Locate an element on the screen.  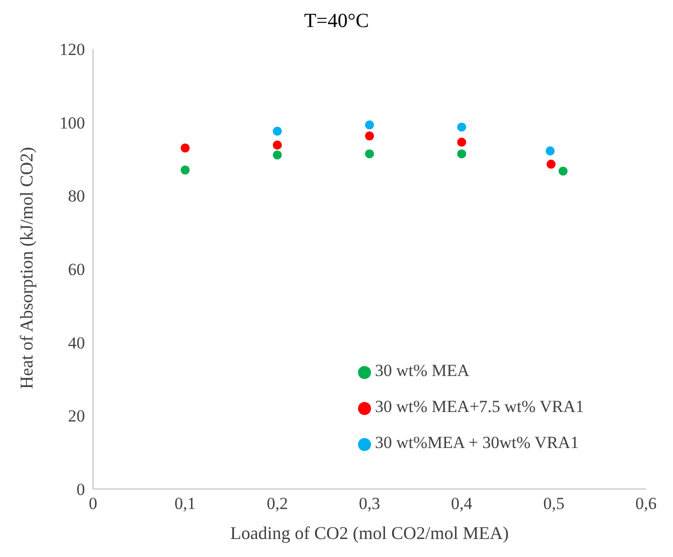
y-tick-label: 80 is located at coordinates (76, 196).